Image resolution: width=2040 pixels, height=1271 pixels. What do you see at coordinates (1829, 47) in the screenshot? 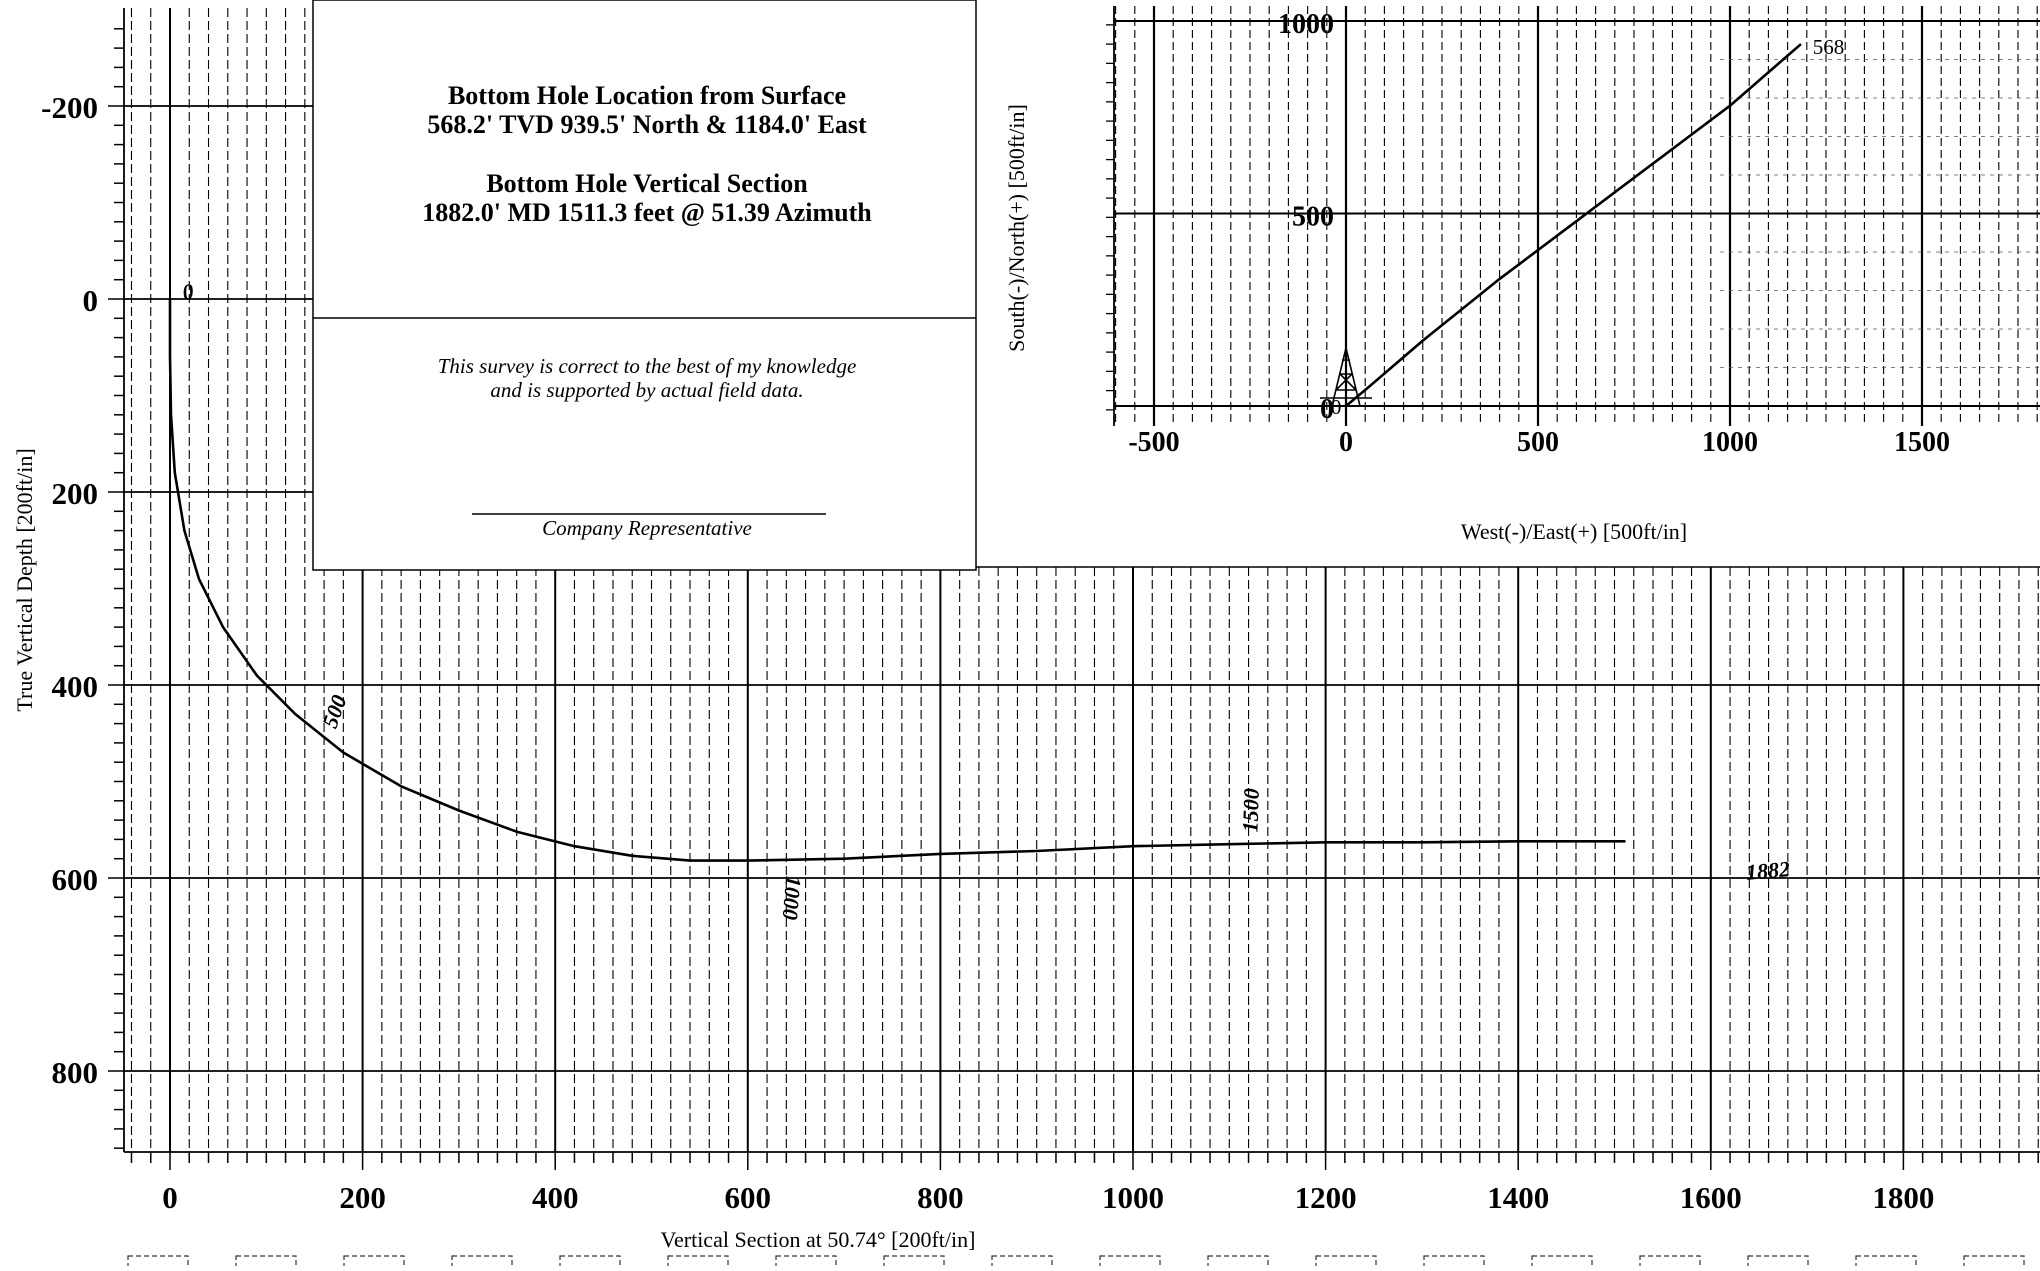
I see `plan-station-label: 568` at bounding box center [1829, 47].